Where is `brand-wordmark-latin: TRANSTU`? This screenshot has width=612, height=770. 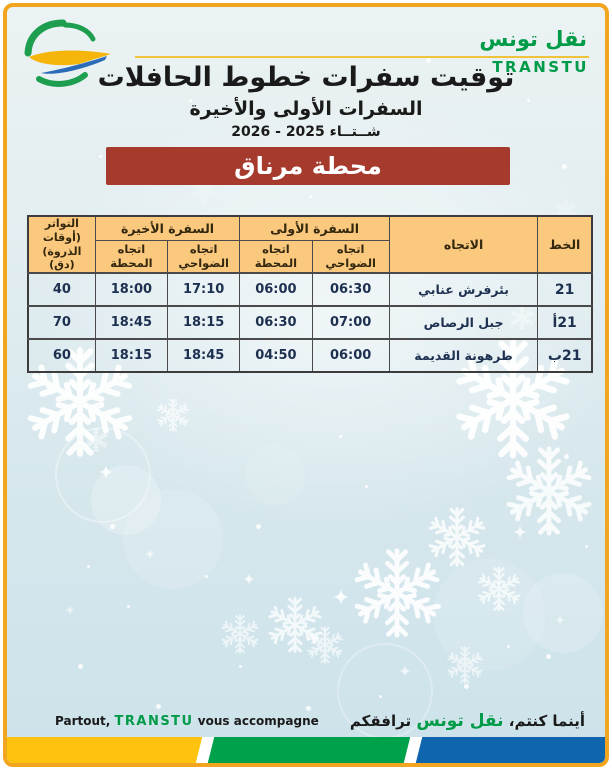 brand-wordmark-latin: TRANSTU is located at coordinates (540, 67).